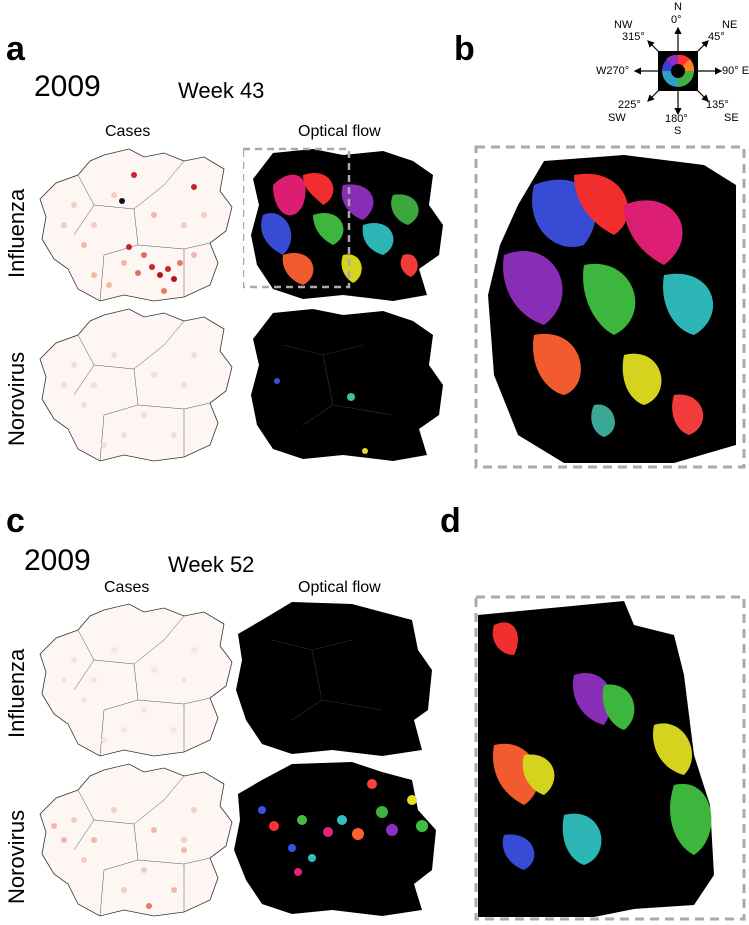 The width and height of the screenshot is (749, 925). What do you see at coordinates (613, 71) in the screenshot?
I see `compass-w: W270°` at bounding box center [613, 71].